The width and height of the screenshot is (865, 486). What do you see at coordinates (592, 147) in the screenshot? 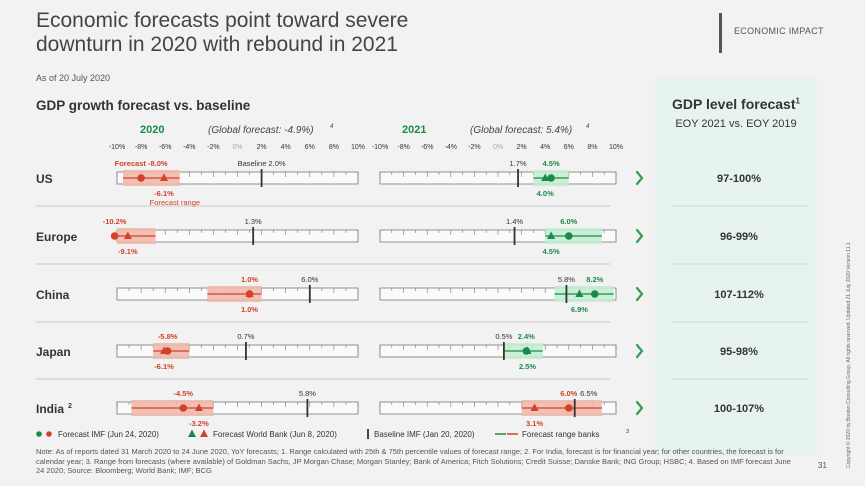
I see `tick-label: 8%` at bounding box center [592, 147].